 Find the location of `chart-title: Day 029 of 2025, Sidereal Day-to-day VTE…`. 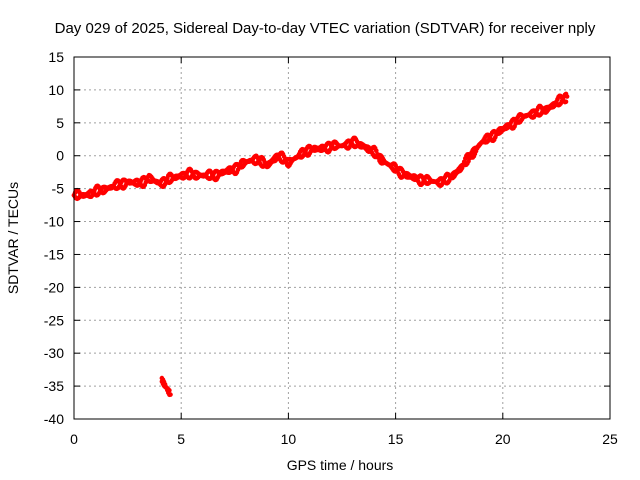

chart-title: Day 029 of 2025, Sidereal Day-to-day VTE… is located at coordinates (325, 28).